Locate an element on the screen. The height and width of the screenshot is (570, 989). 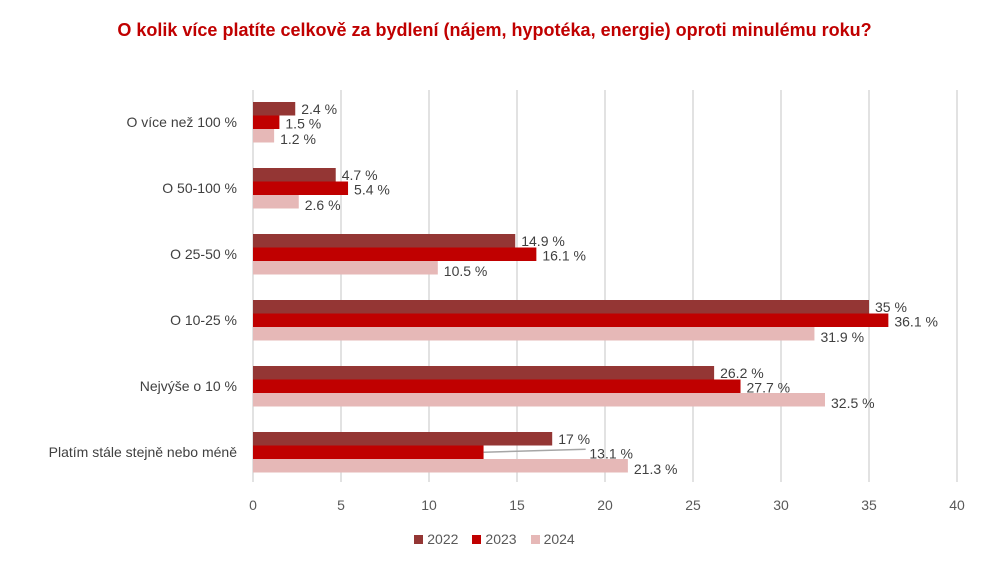
legend-label: 2023 is located at coordinates (501, 539).